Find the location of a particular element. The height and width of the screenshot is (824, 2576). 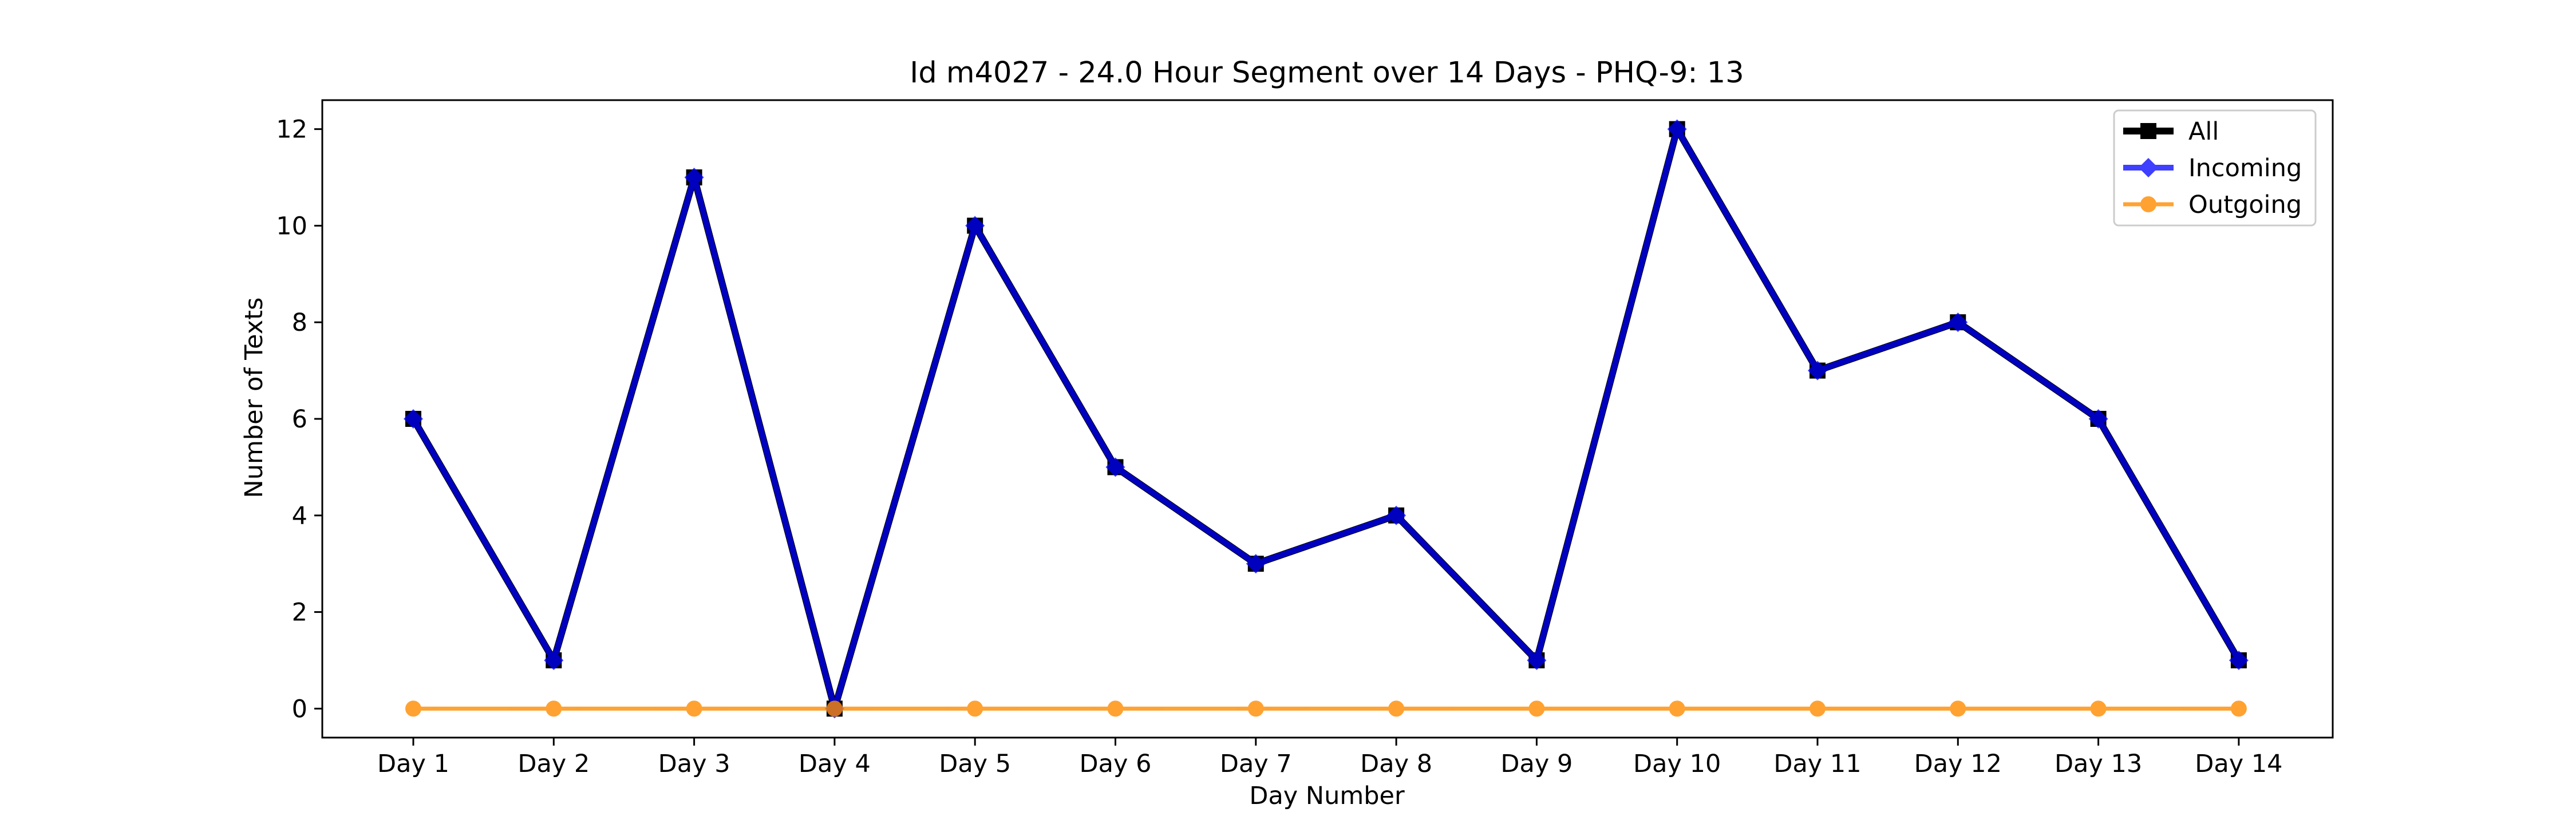

y-tick-label: 12 is located at coordinates (291, 130).